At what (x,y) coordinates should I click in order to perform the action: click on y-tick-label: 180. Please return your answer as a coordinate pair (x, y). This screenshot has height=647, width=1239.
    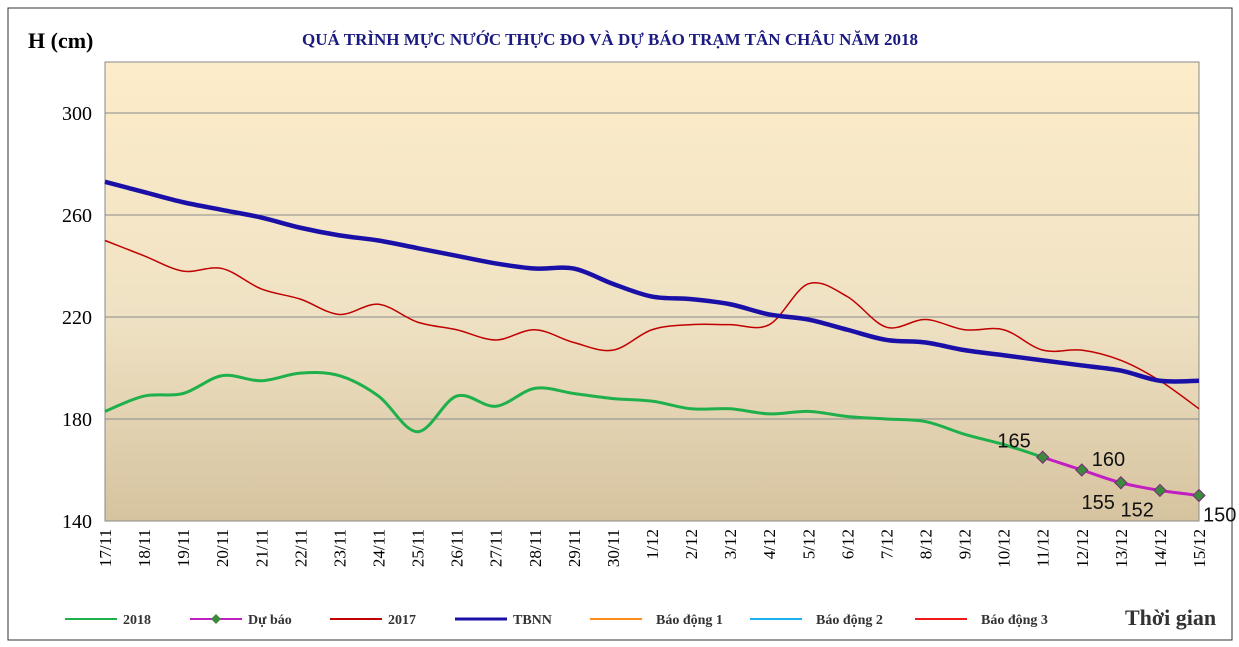
    Looking at the image, I should click on (77, 420).